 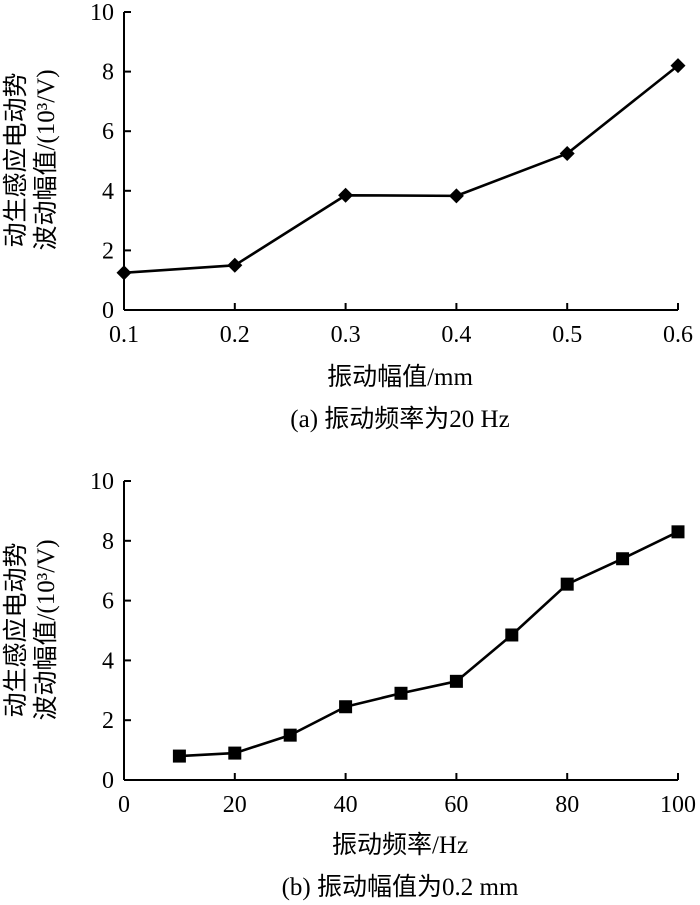 I want to click on x-tick-label-a: 0.1, so click(x=124, y=335).